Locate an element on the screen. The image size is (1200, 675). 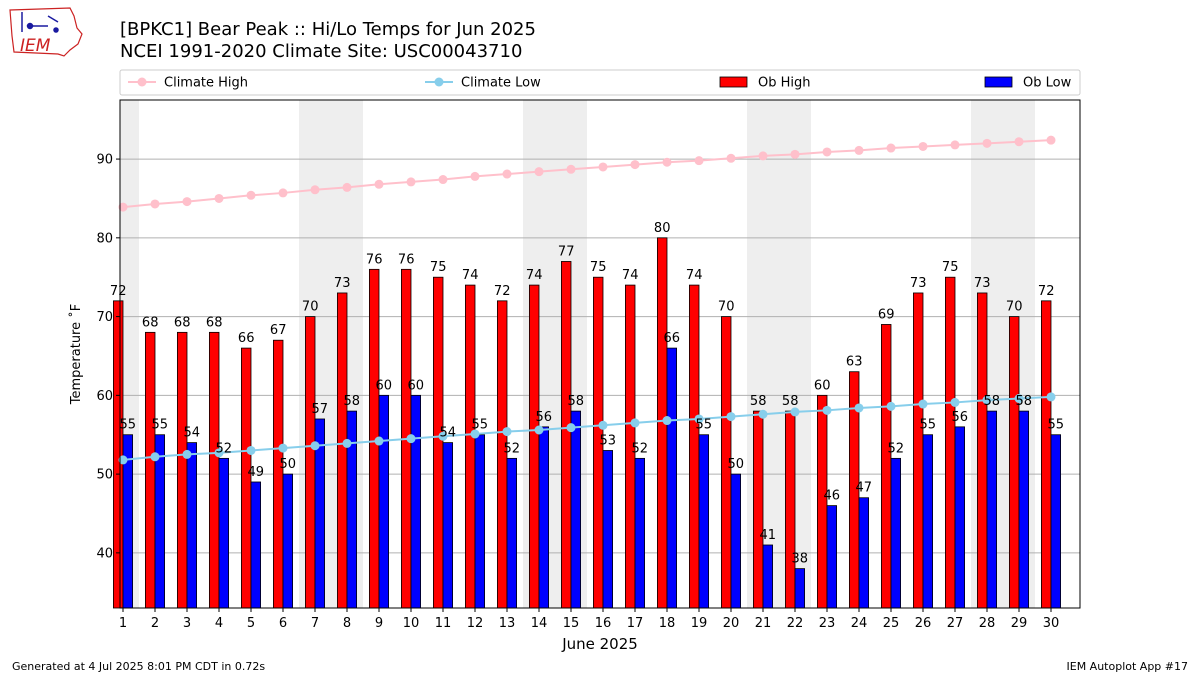
x-tick-label-20: 20 is located at coordinates (731, 623).